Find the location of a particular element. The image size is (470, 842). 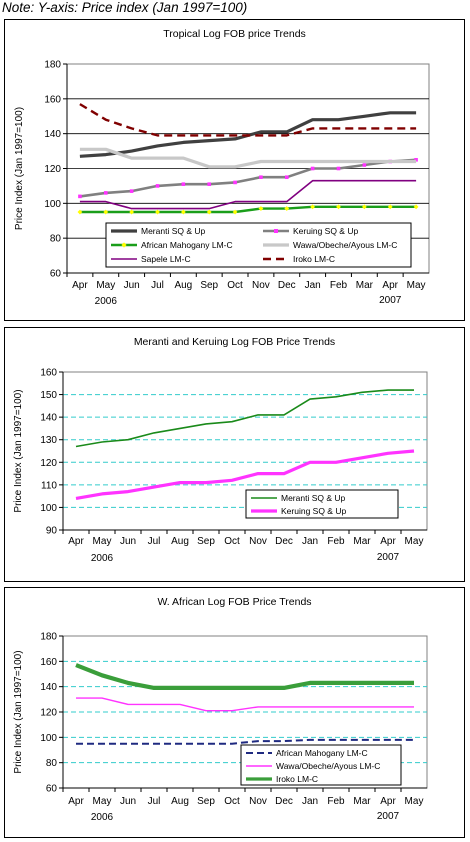

chart-title: Tropical Log FOB price Trends is located at coordinates (234, 34).